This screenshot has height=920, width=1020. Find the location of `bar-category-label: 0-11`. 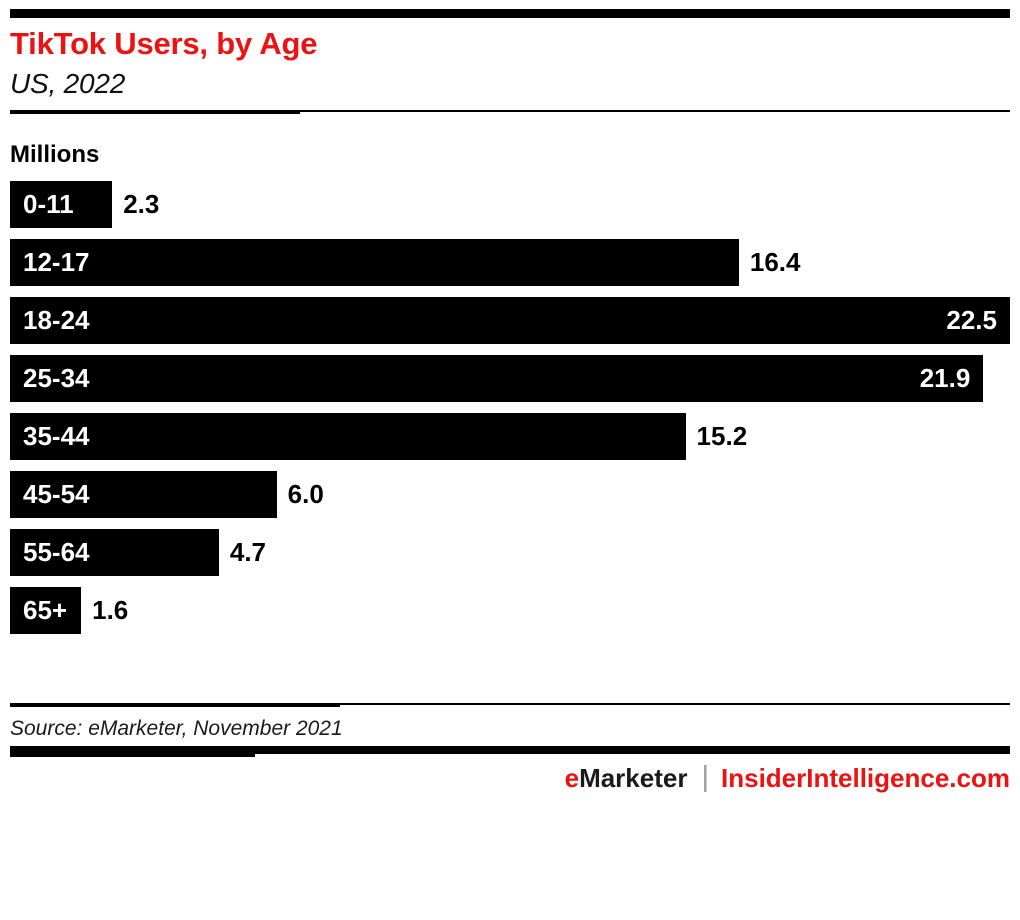

bar-category-label: 0-11 is located at coordinates (48, 204).